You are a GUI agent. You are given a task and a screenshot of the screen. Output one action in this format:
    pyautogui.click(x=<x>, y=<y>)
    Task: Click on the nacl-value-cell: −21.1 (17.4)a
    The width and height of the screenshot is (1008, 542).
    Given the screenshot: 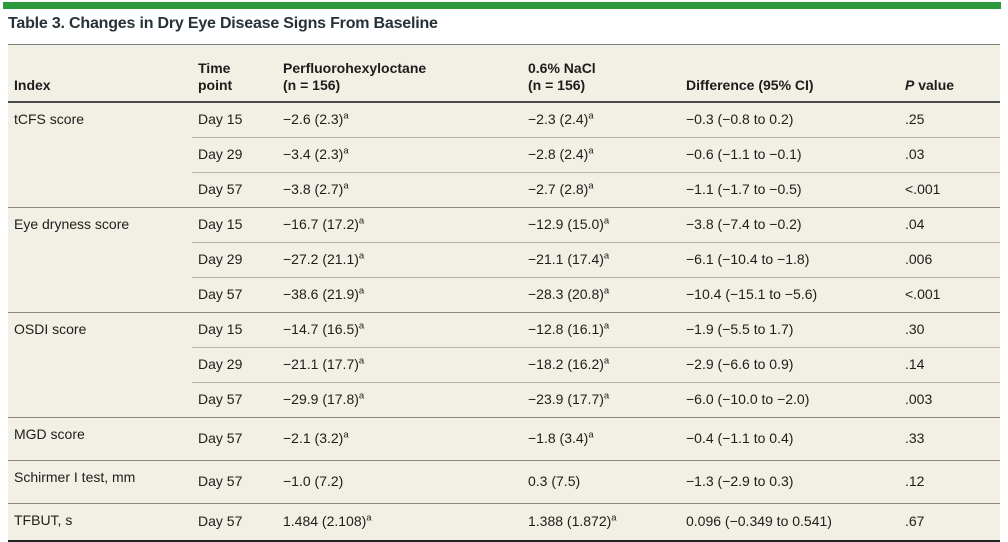 What is the action you would take?
    pyautogui.click(x=601, y=259)
    